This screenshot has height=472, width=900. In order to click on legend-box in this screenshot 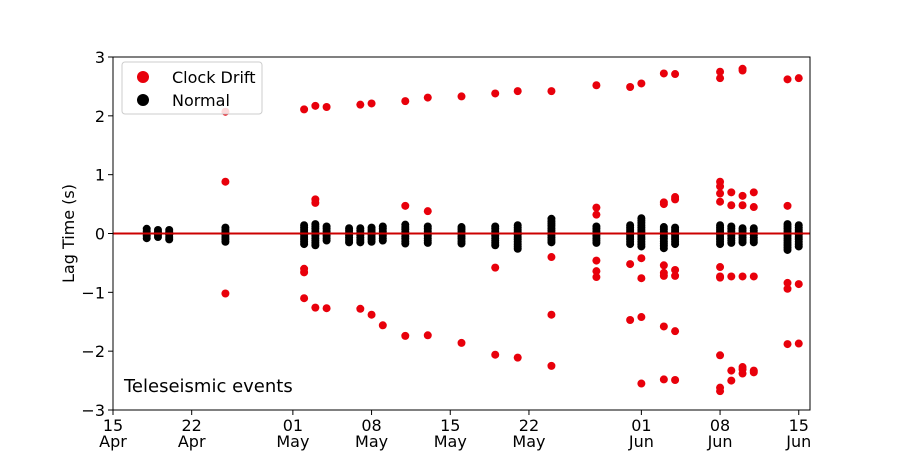, I will do `click(192, 88)`.